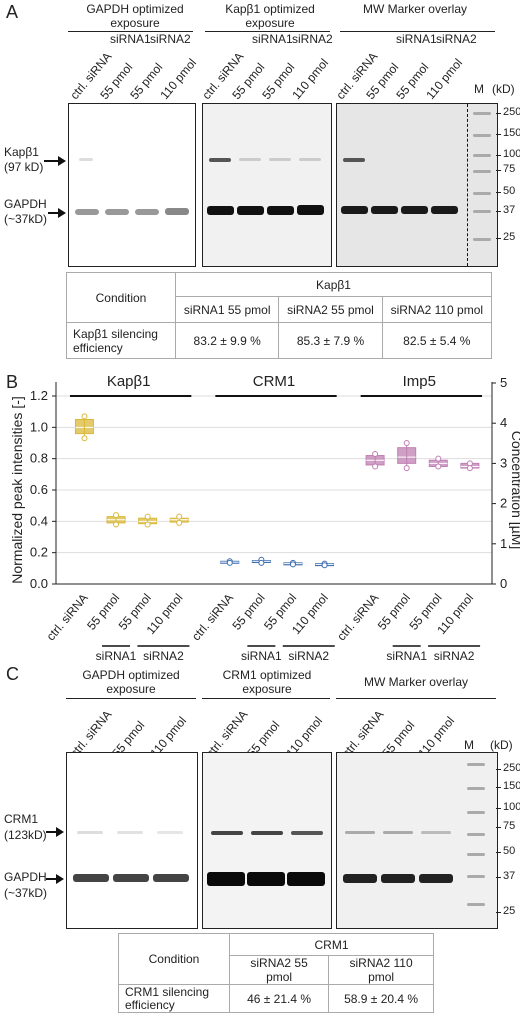 Image resolution: width=520 pixels, height=1013 pixels. I want to click on panel-c-gapdh-label: GAPDH, so click(25, 877).